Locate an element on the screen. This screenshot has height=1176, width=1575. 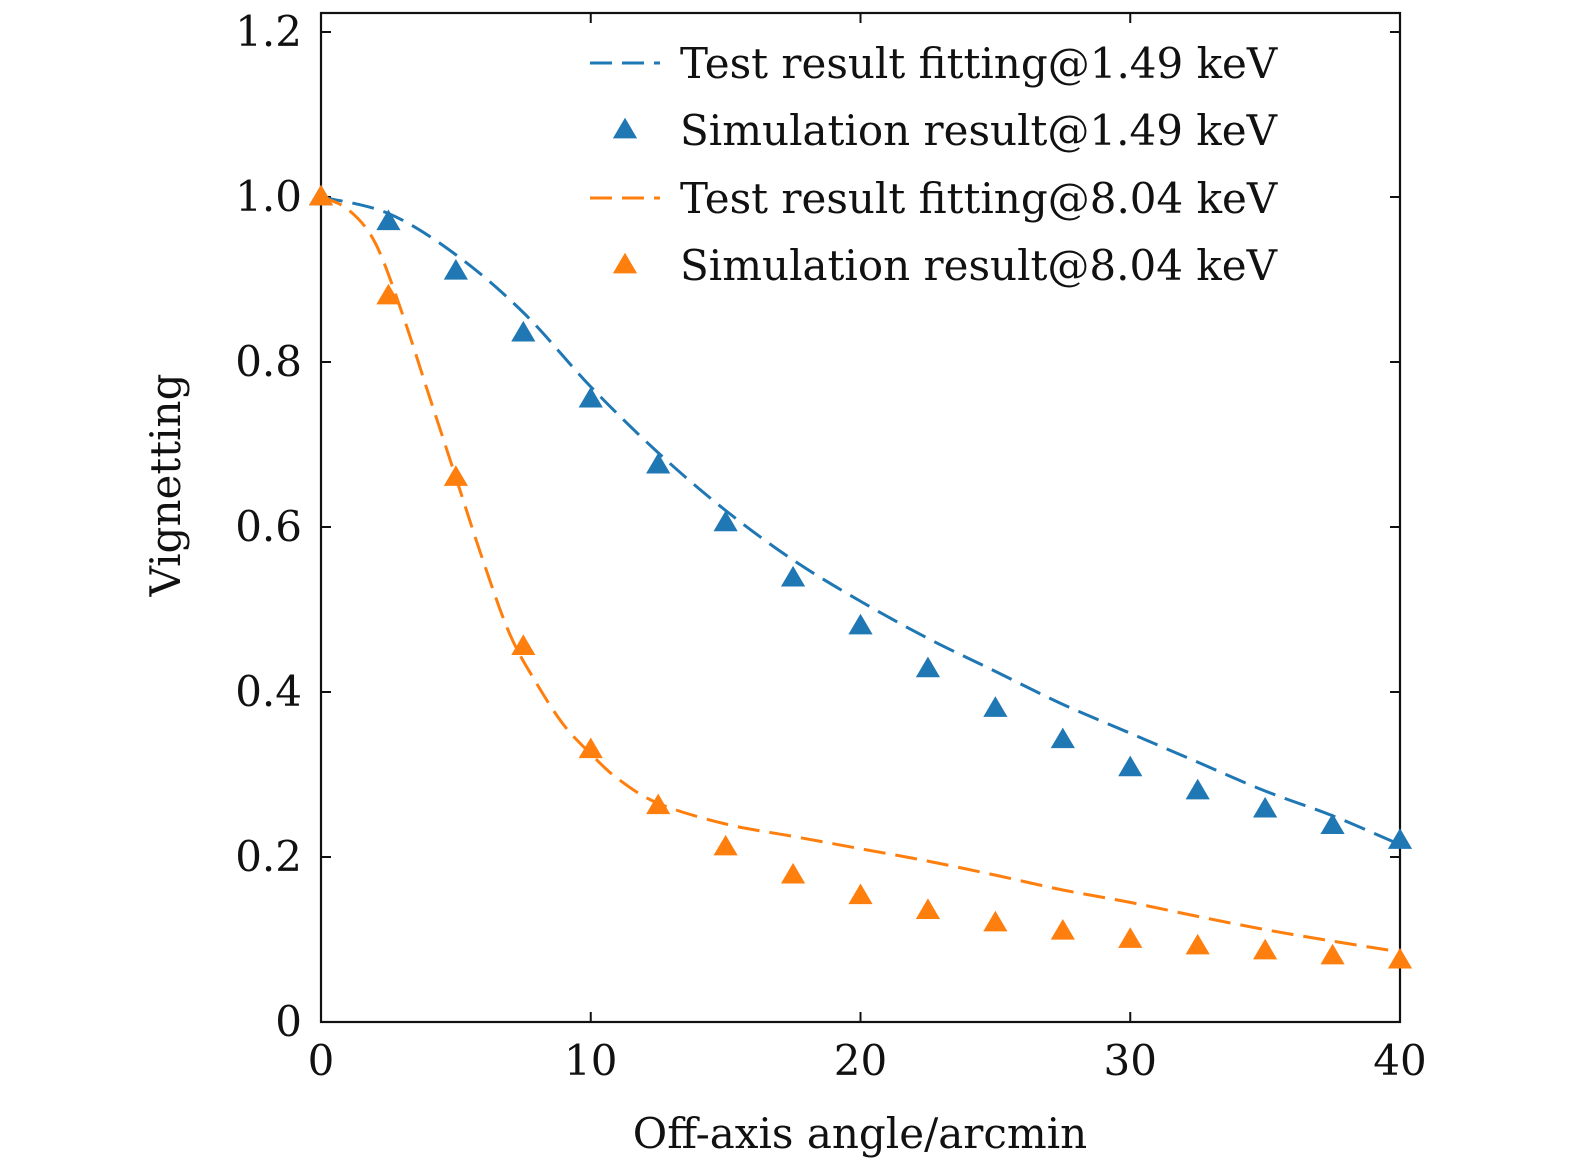
y-tick-label: 0.6 is located at coordinates (268, 526).